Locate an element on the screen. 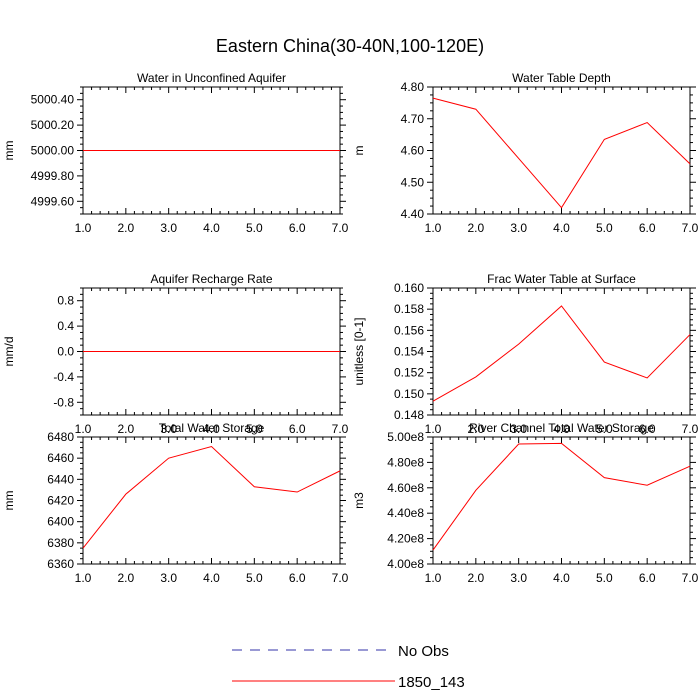 Image resolution: width=700 pixels, height=700 pixels. y-tick-label: 6400 is located at coordinates (60, 522).